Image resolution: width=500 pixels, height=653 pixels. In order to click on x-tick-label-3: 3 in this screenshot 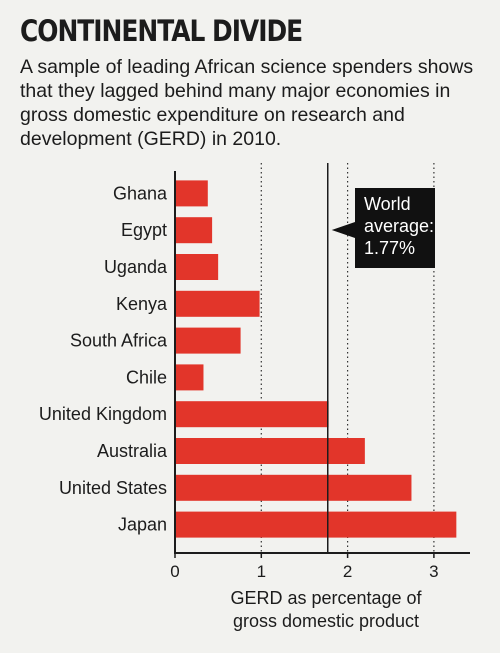, I will do `click(433, 571)`.